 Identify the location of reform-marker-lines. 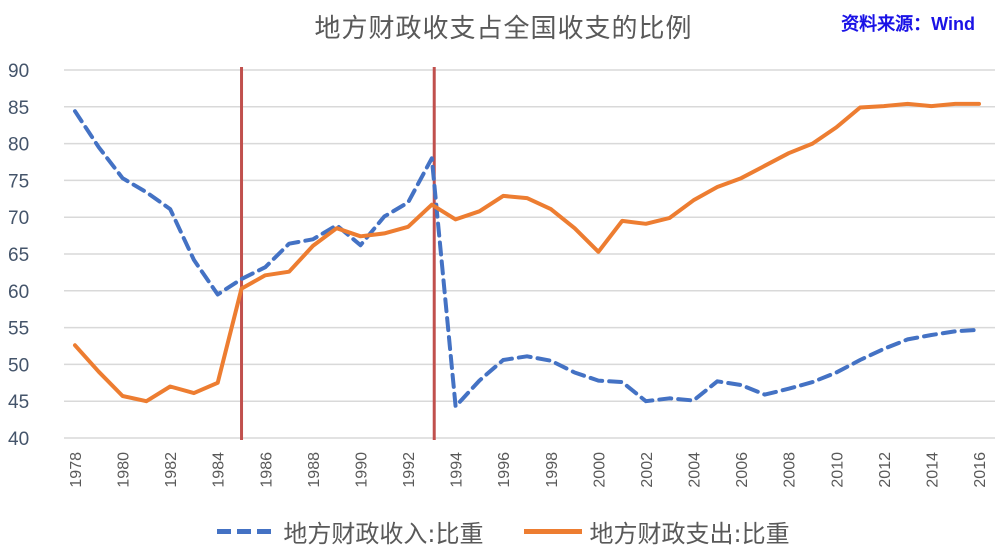
(338, 253).